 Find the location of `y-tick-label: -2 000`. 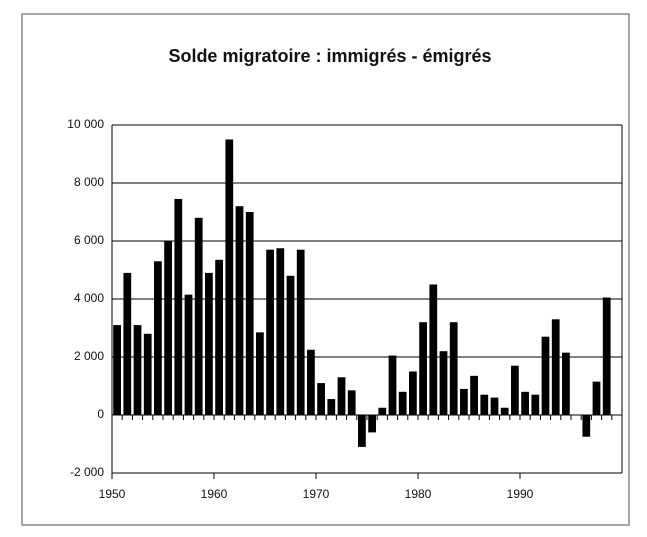

y-tick-label: -2 000 is located at coordinates (87, 472).